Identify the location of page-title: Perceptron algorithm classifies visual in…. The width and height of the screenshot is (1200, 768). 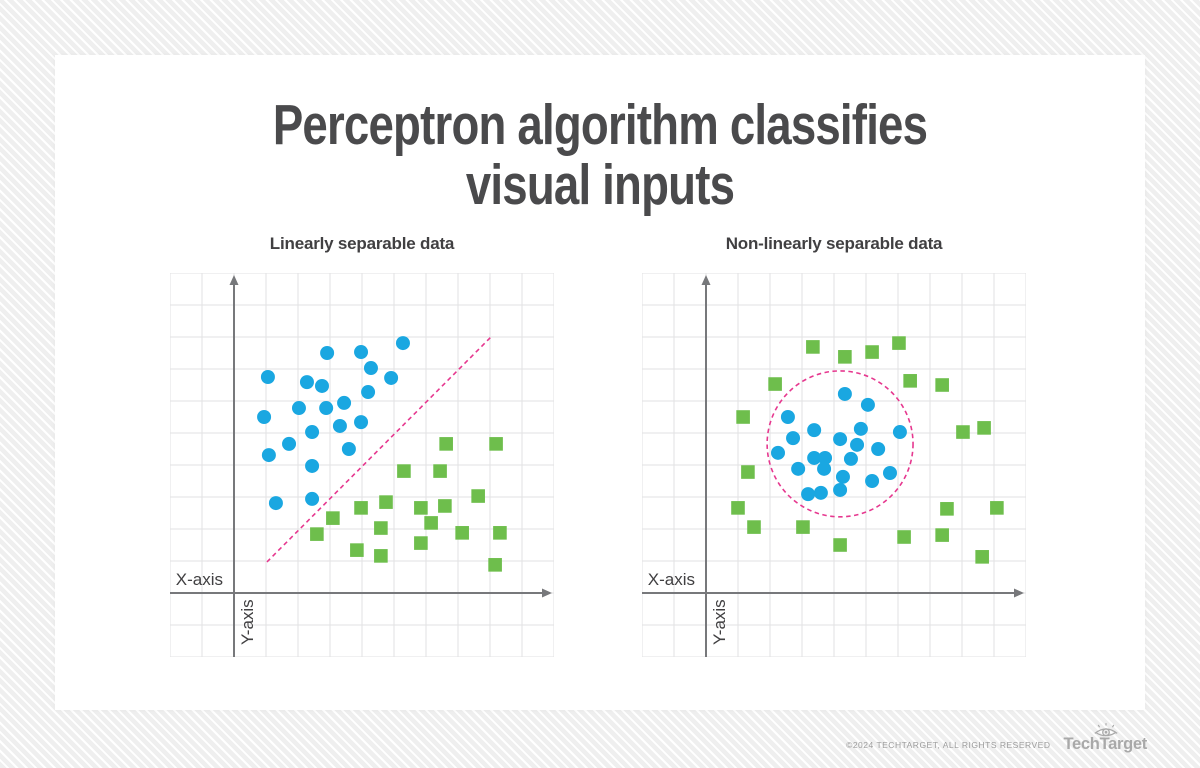
(600, 155).